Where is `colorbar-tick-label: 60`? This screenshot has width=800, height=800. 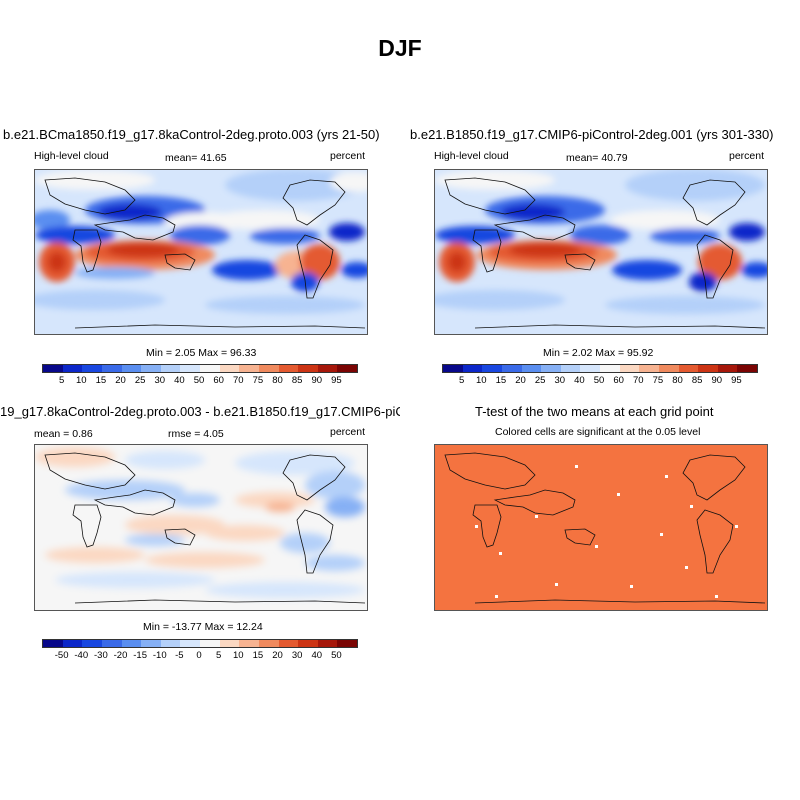 colorbar-tick-label: 60 is located at coordinates (618, 380).